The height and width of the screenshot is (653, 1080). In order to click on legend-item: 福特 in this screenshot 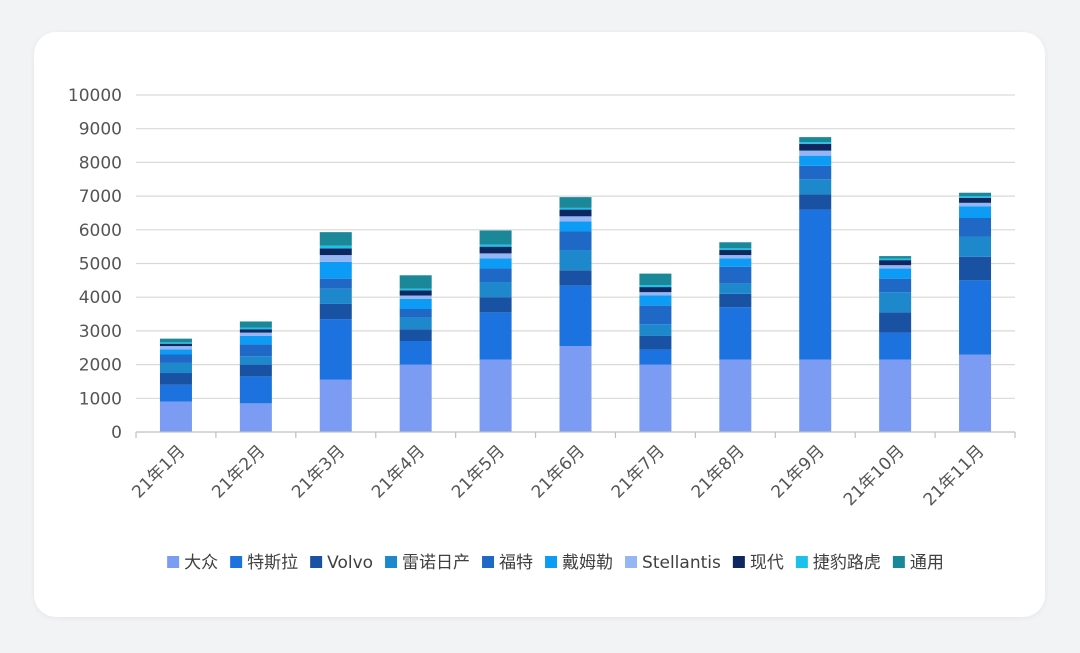, I will do `click(507, 563)`.